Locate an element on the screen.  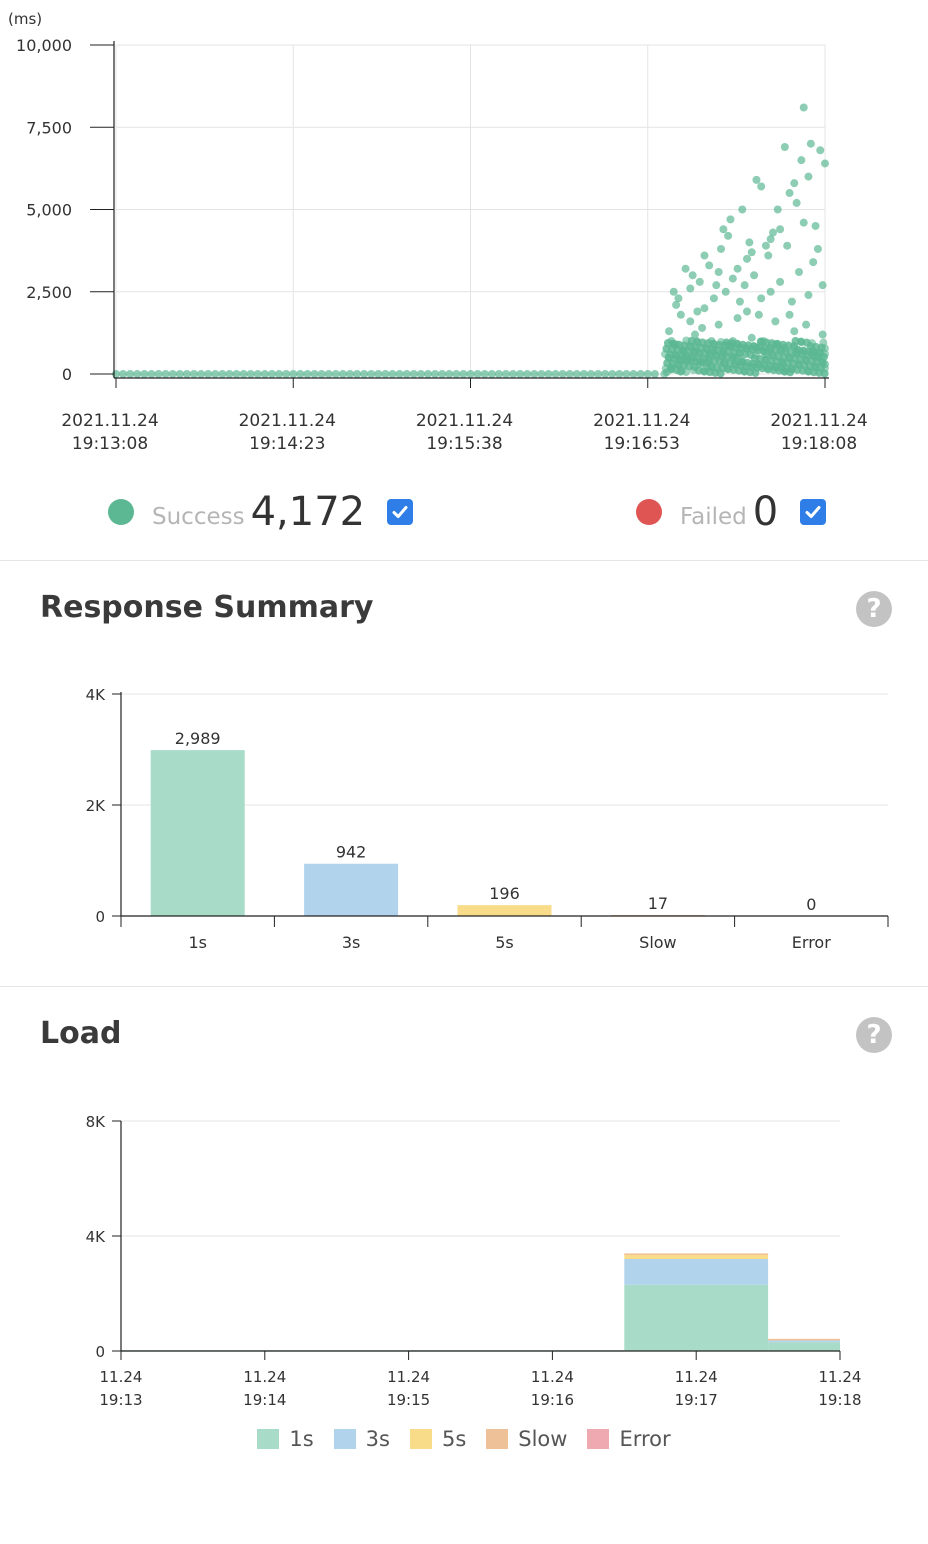
legend-label: 3s is located at coordinates (377, 1439).